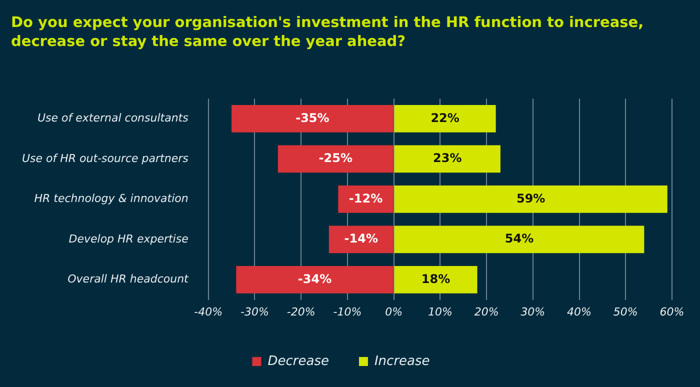 This screenshot has width=700, height=387. I want to click on x-tick-label: 20%, so click(486, 311).